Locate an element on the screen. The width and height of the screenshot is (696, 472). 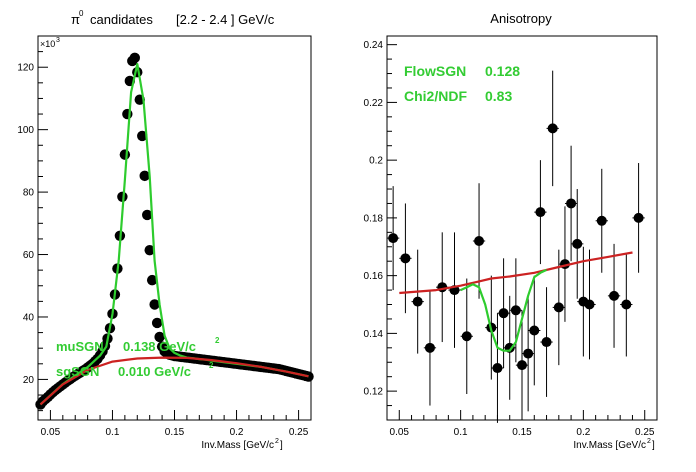
left-y-multiplier: ×10 is located at coordinates (47, 44).